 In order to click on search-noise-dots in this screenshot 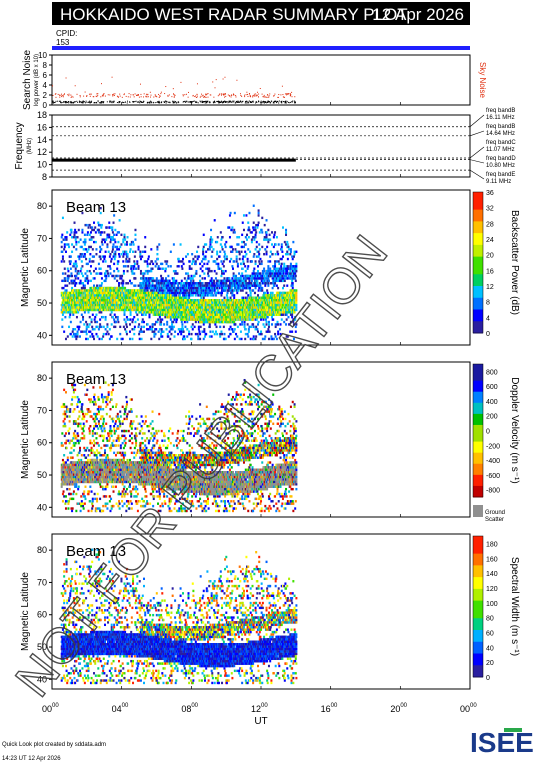, I will do `click(174, 102)`.